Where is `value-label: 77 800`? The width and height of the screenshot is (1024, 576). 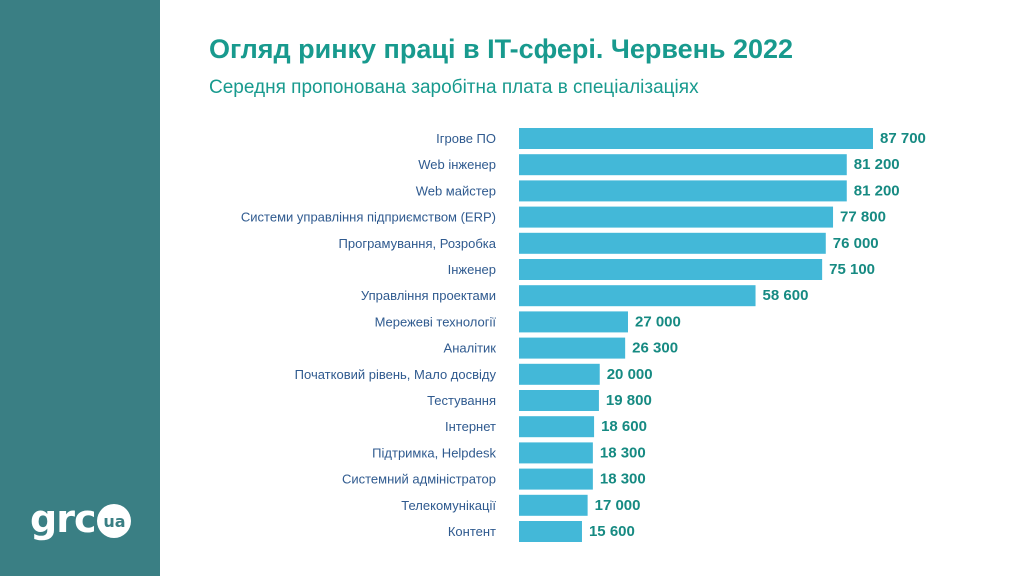 value-label: 77 800 is located at coordinates (863, 217).